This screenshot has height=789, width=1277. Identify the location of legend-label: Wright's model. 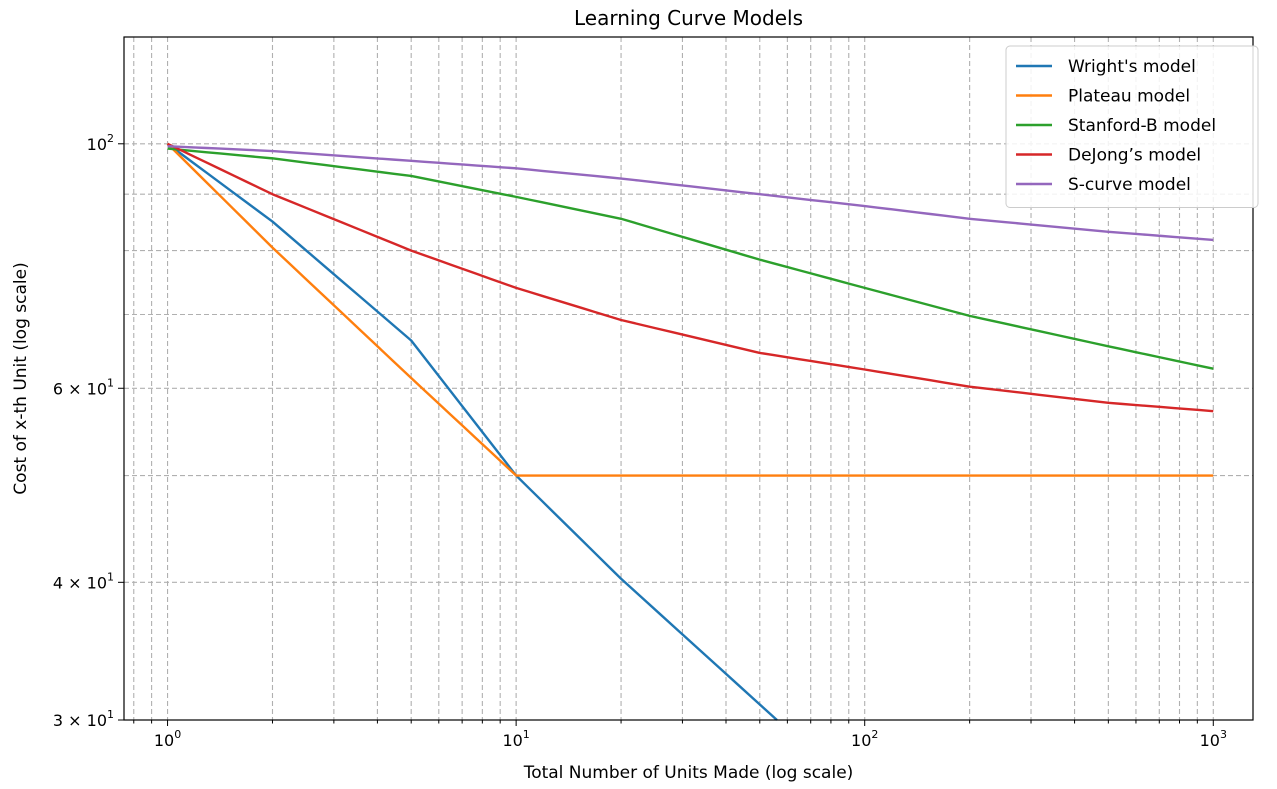
(1132, 67).